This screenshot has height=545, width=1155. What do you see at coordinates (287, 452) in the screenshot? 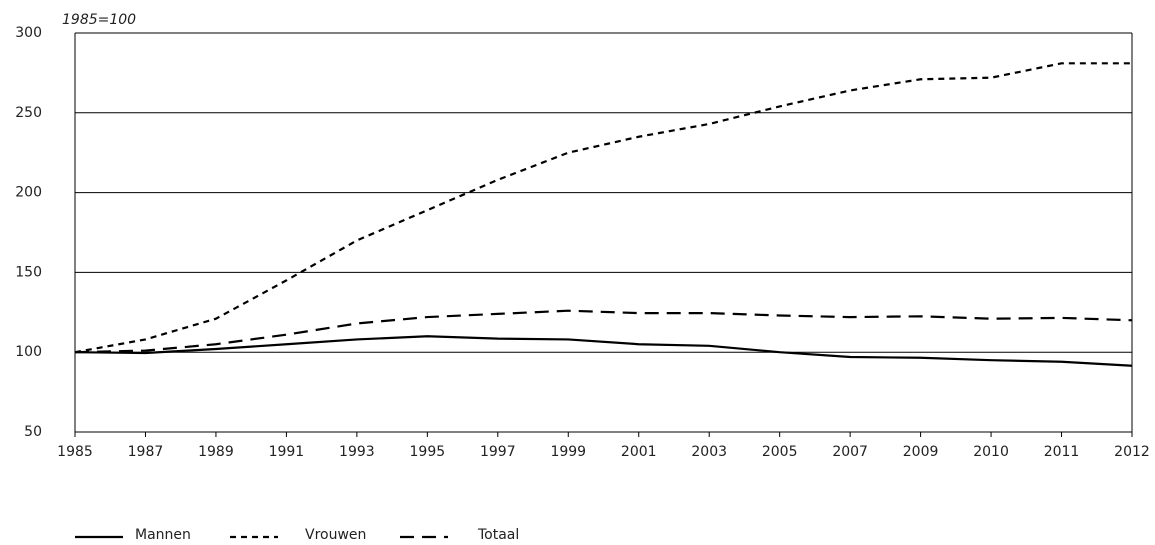
I see `x-tick-label: 1991` at bounding box center [287, 452].